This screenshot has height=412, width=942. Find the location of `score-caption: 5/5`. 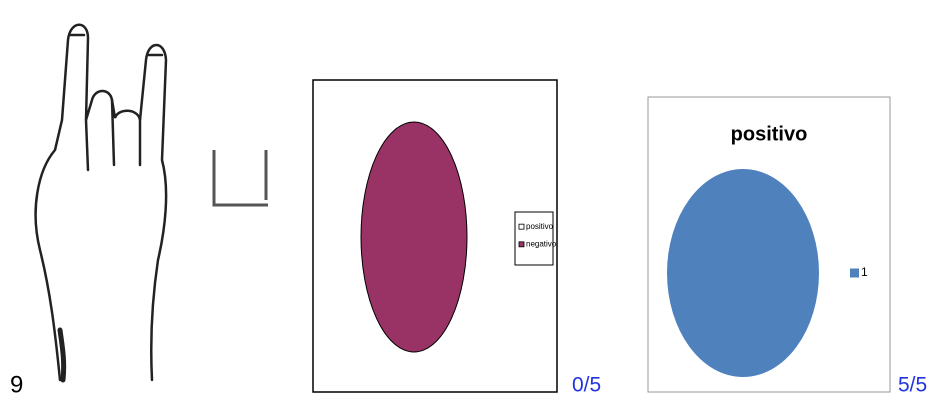

score-caption: 5/5 is located at coordinates (912, 385).